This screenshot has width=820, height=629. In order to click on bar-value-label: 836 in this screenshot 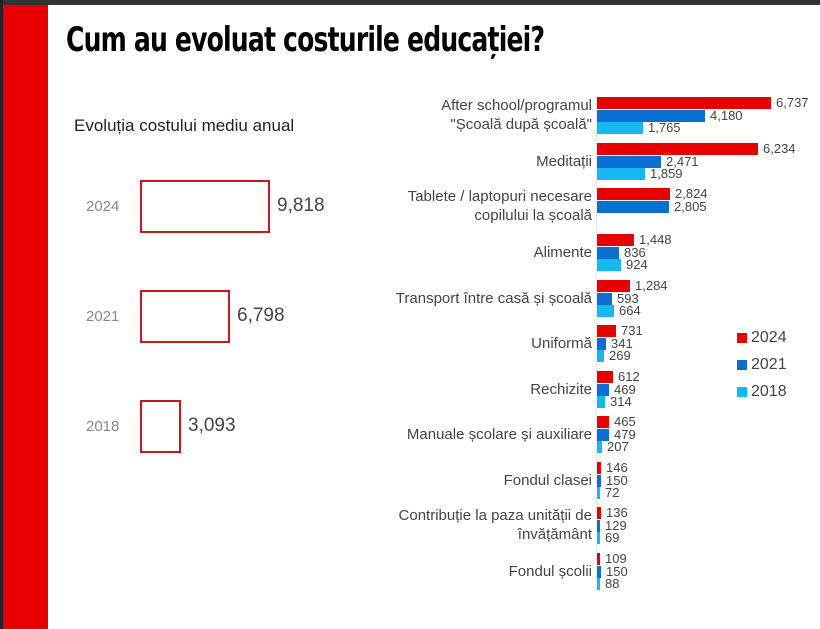, I will do `click(635, 252)`.